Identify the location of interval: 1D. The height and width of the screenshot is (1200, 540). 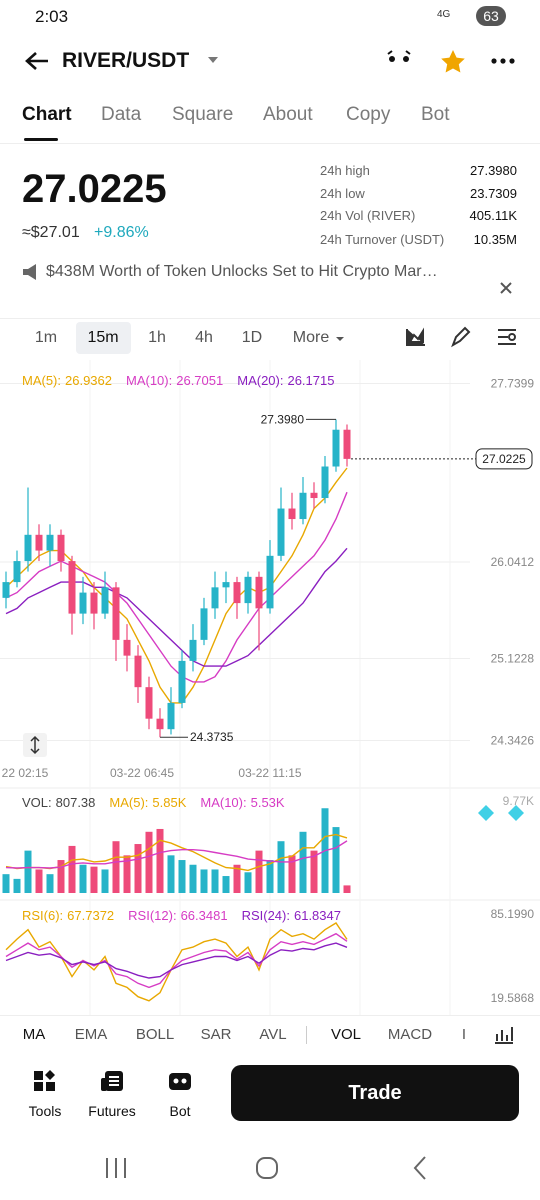
(252, 337).